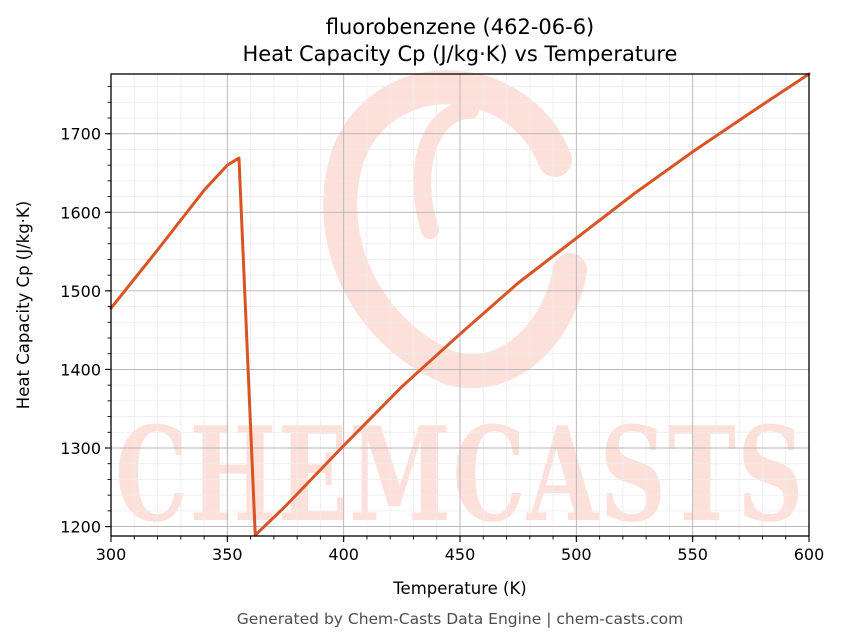 This screenshot has width=843, height=644. I want to click on y-tick-label: 1600, so click(80, 212).